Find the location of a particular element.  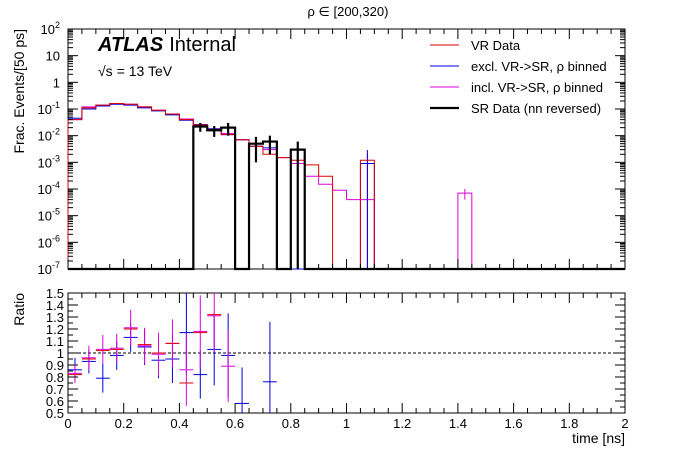

ratio-y-tick-label: 1.1 is located at coordinates (55, 341).